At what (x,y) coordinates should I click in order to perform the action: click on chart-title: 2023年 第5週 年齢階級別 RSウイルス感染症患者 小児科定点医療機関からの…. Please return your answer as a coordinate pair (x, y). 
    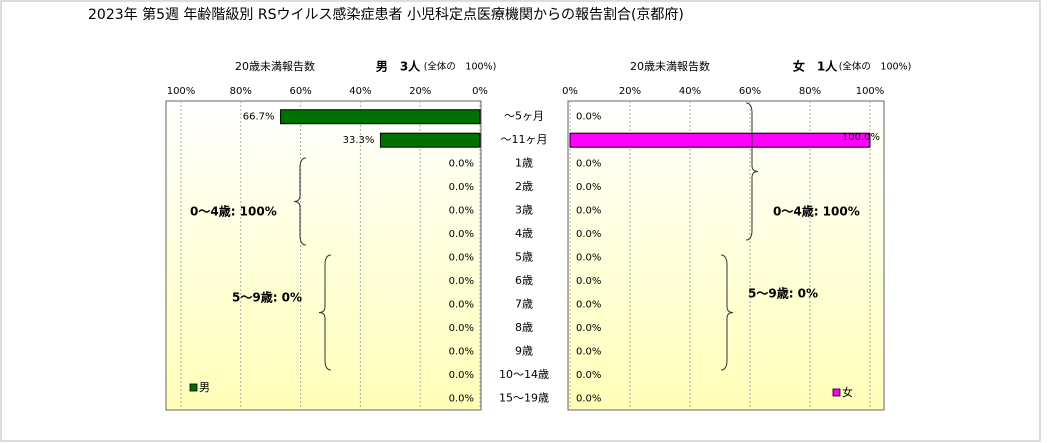
    Looking at the image, I should click on (386, 14).